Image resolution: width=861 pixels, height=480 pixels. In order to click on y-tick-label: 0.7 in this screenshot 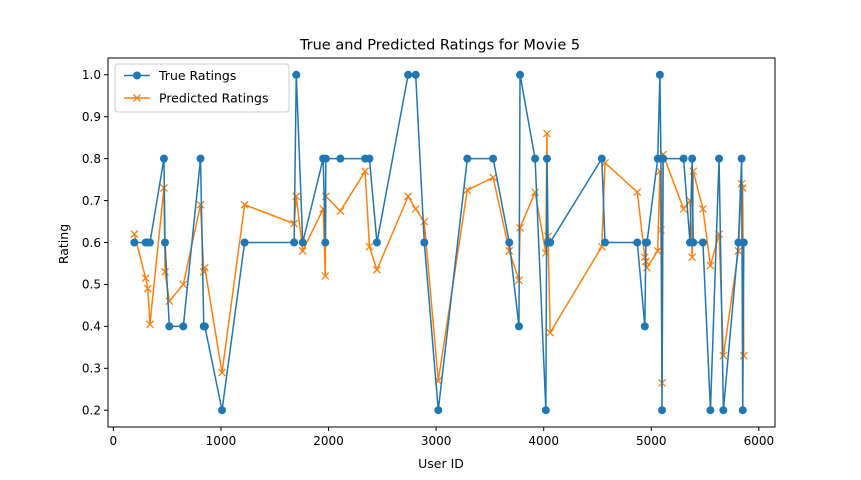, I will do `click(91, 201)`.